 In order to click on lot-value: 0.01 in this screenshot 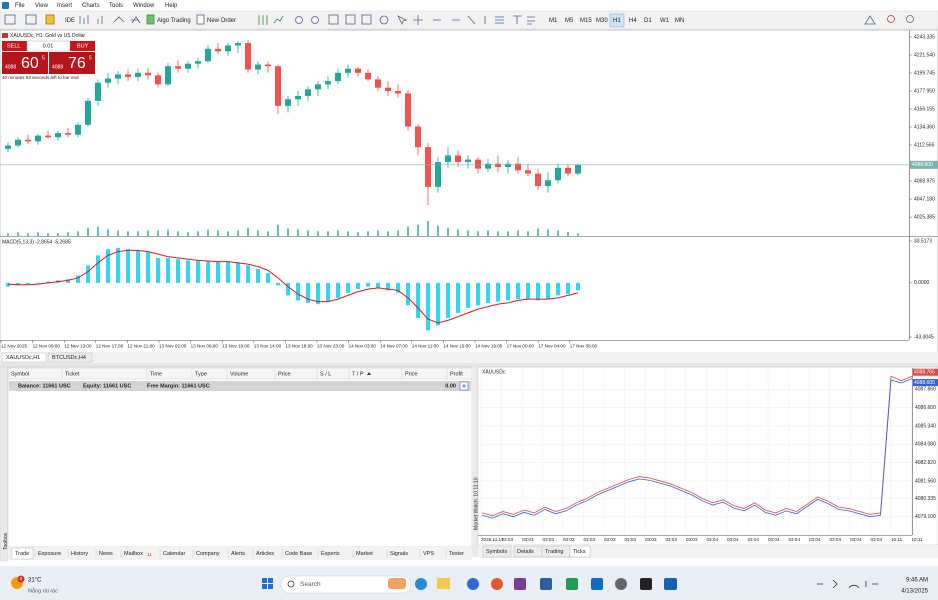, I will do `click(48, 46)`.